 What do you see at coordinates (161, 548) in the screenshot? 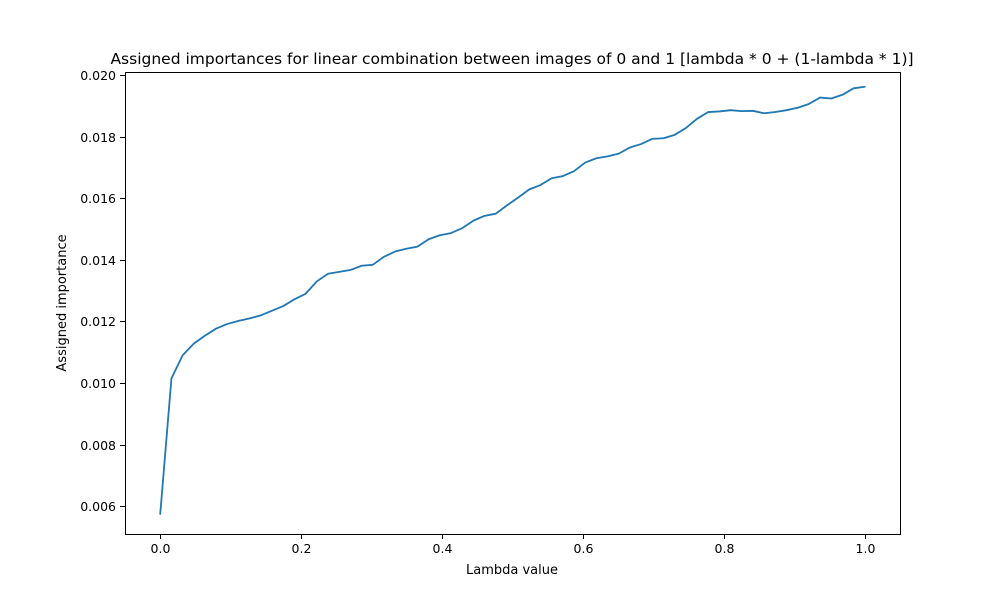
I see `x-tick-label: 0.0` at bounding box center [161, 548].